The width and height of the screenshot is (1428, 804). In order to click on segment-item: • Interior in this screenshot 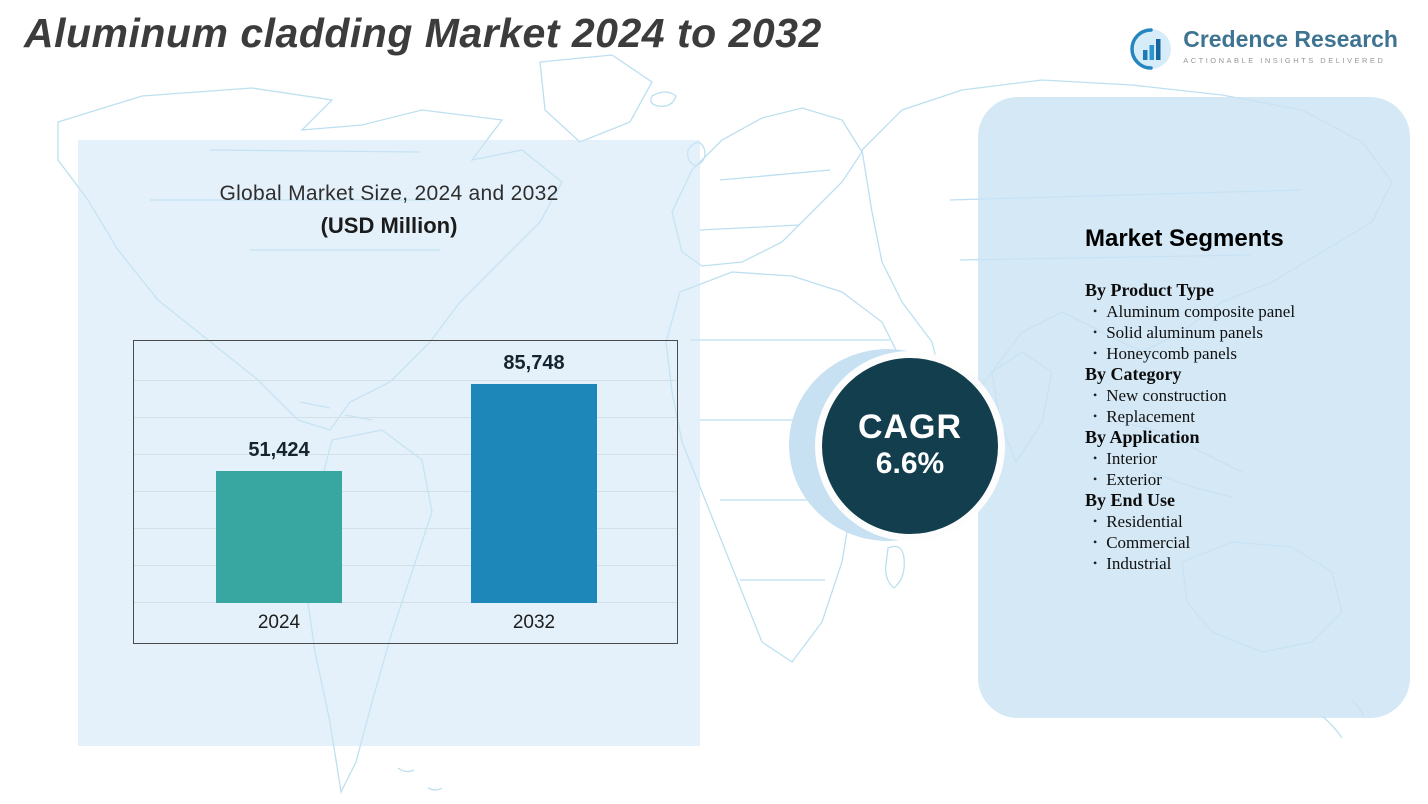, I will do `click(1125, 458)`.